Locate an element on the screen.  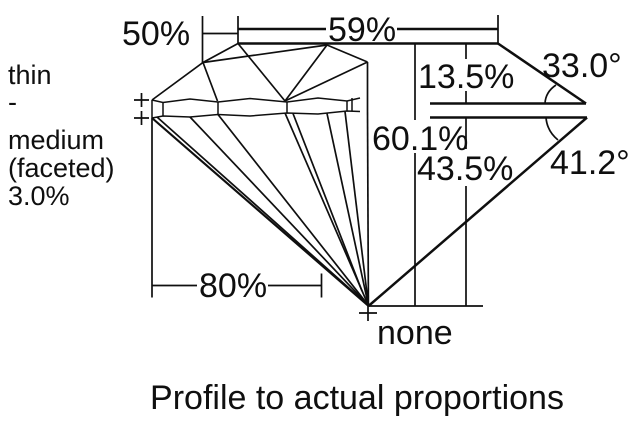
pavilion-angle-label: 41.2° is located at coordinates (590, 163).